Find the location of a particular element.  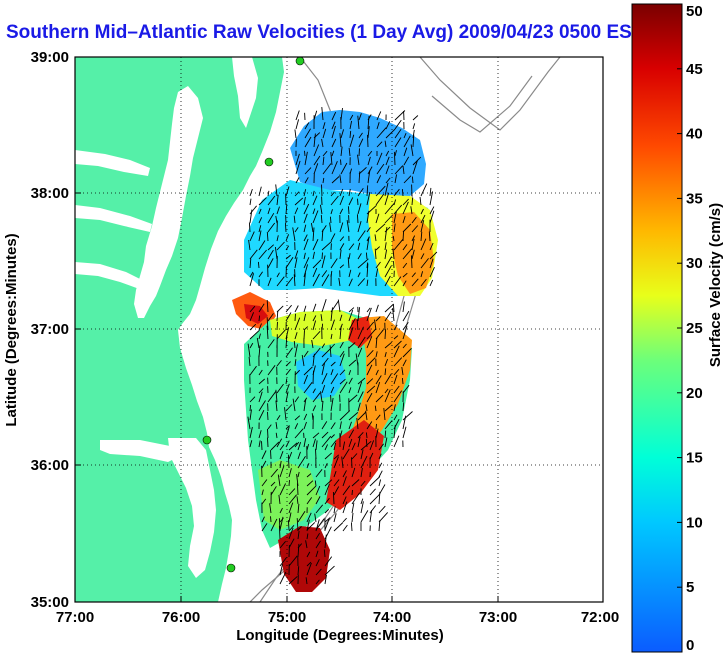

pamlico-sound is located at coordinates (192, 508).